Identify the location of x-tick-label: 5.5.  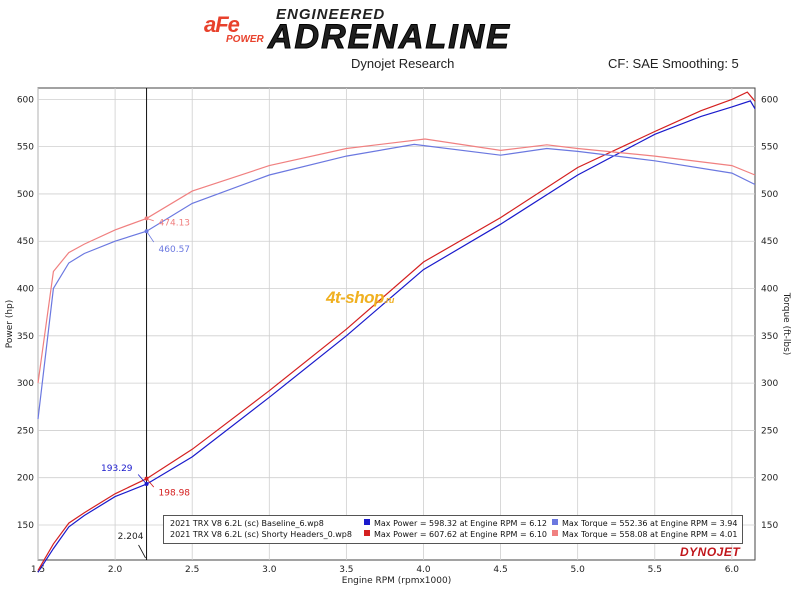
(655, 570).